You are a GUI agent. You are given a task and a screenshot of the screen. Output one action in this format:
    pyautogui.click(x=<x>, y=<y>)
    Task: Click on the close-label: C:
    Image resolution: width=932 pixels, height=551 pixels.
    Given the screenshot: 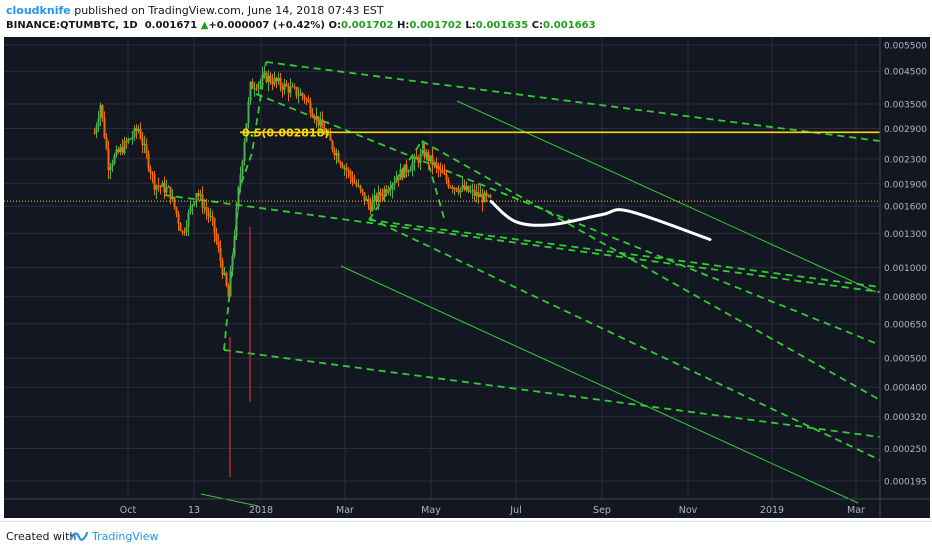 What is the action you would take?
    pyautogui.click(x=537, y=25)
    